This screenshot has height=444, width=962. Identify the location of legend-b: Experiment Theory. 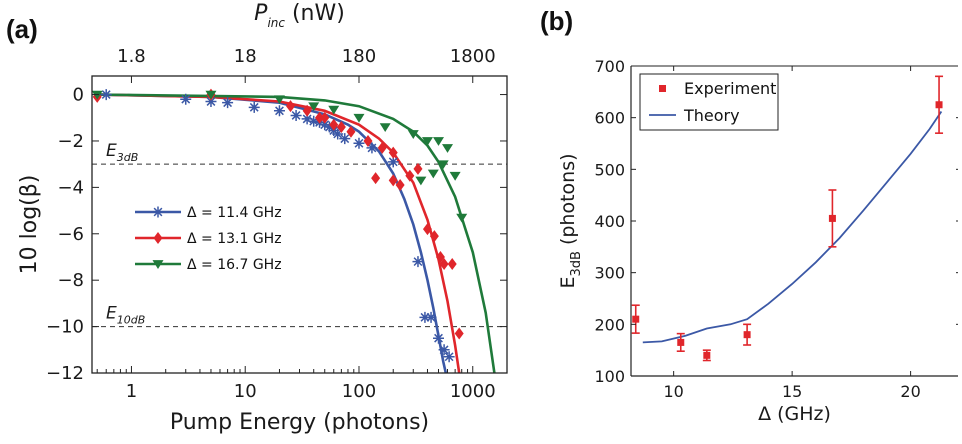
(709, 102).